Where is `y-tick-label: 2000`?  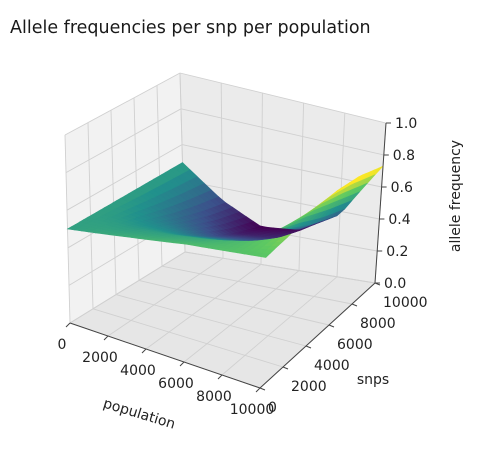
y-tick-label: 2000 is located at coordinates (309, 387).